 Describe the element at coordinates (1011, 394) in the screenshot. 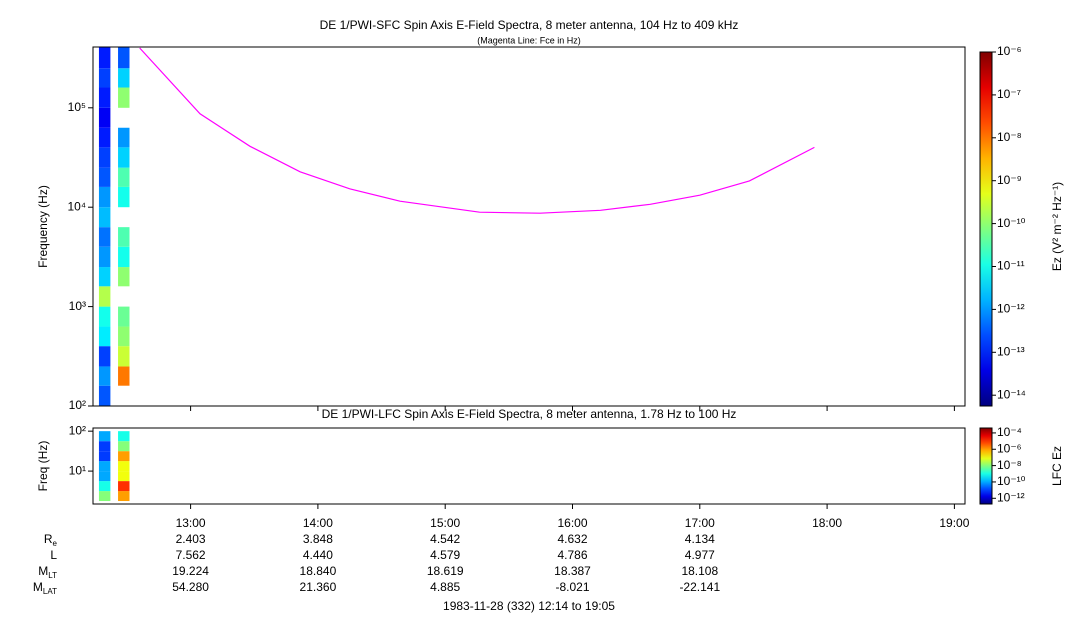

I see `colorbar-tick-label: 10⁻¹⁴` at that location.